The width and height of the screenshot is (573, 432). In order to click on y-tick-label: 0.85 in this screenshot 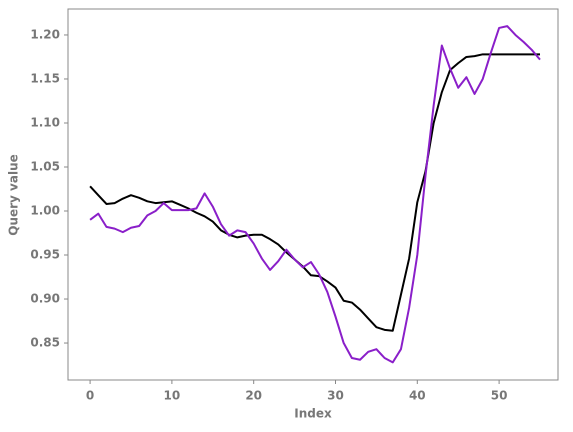, I will do `click(45, 343)`.